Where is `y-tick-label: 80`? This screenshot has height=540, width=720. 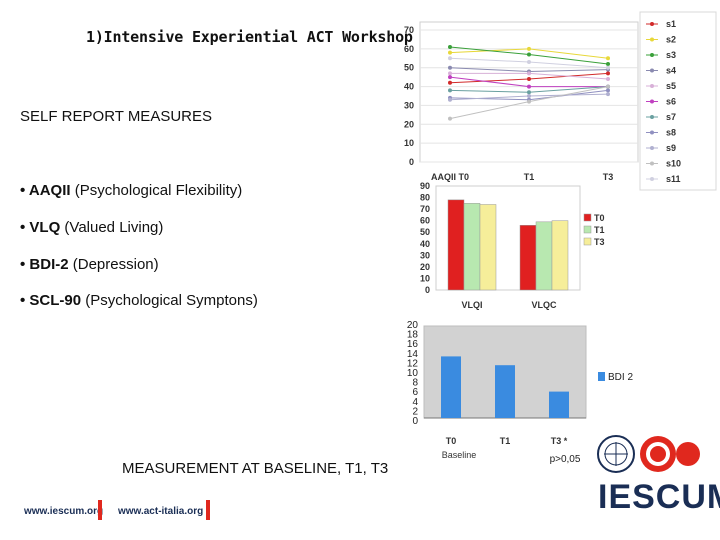
y-tick-label: 80 is located at coordinates (425, 198).